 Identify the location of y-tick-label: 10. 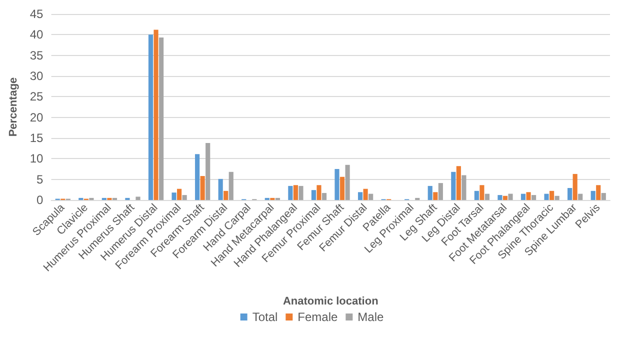
(37, 159).